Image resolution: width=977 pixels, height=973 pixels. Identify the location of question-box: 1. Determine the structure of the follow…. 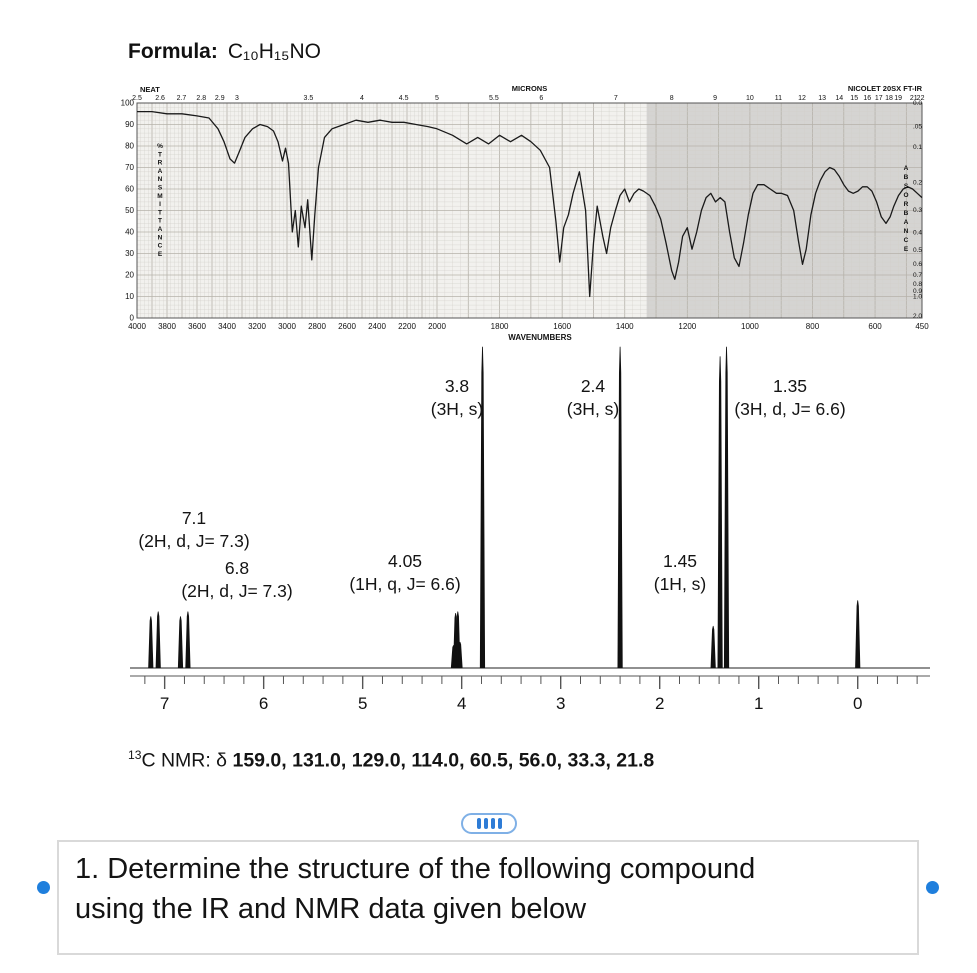
(488, 897).